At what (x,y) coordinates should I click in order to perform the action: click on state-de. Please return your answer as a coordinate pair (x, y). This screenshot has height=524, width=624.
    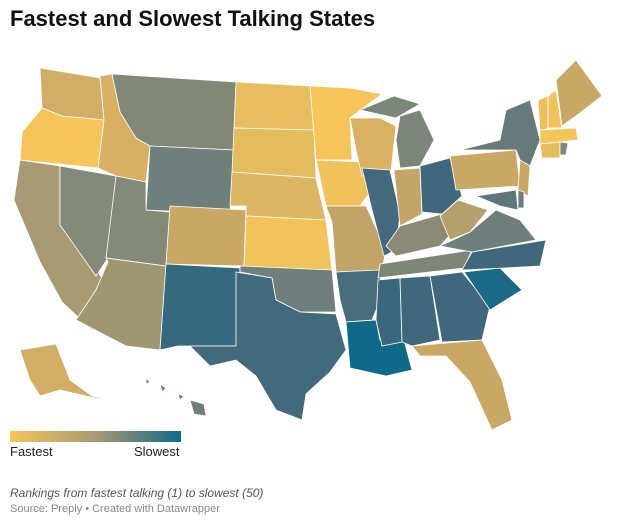
    Looking at the image, I should click on (521, 199).